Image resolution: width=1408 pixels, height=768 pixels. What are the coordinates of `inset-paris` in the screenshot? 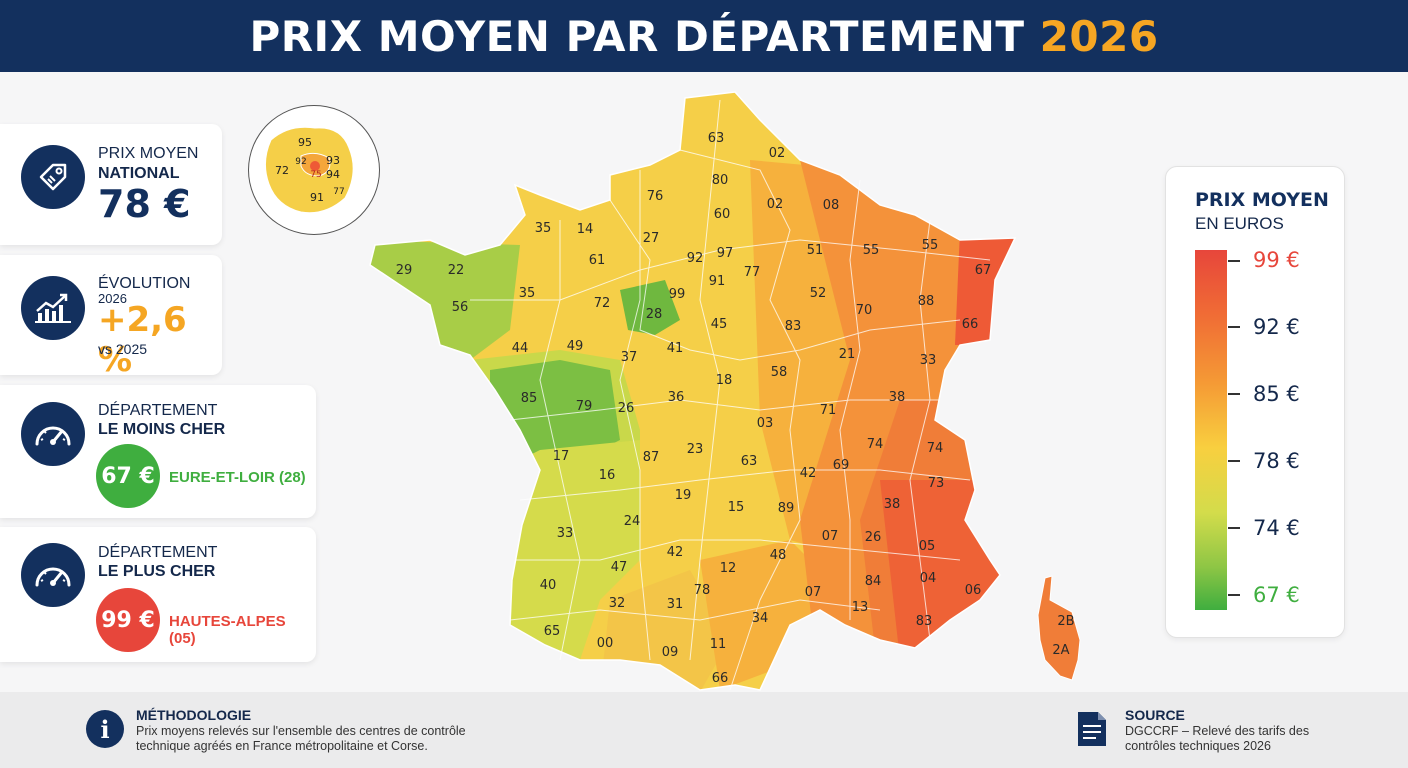 It's located at (315, 166).